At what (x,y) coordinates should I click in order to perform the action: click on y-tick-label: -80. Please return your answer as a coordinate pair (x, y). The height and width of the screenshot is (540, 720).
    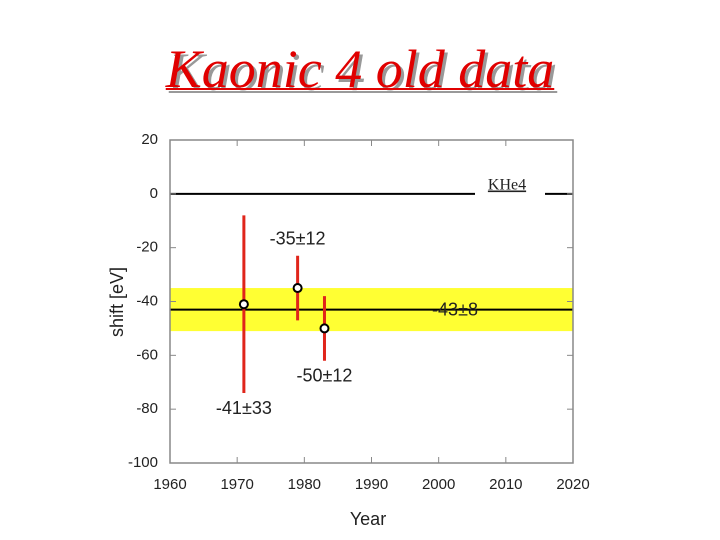
    Looking at the image, I should click on (147, 408).